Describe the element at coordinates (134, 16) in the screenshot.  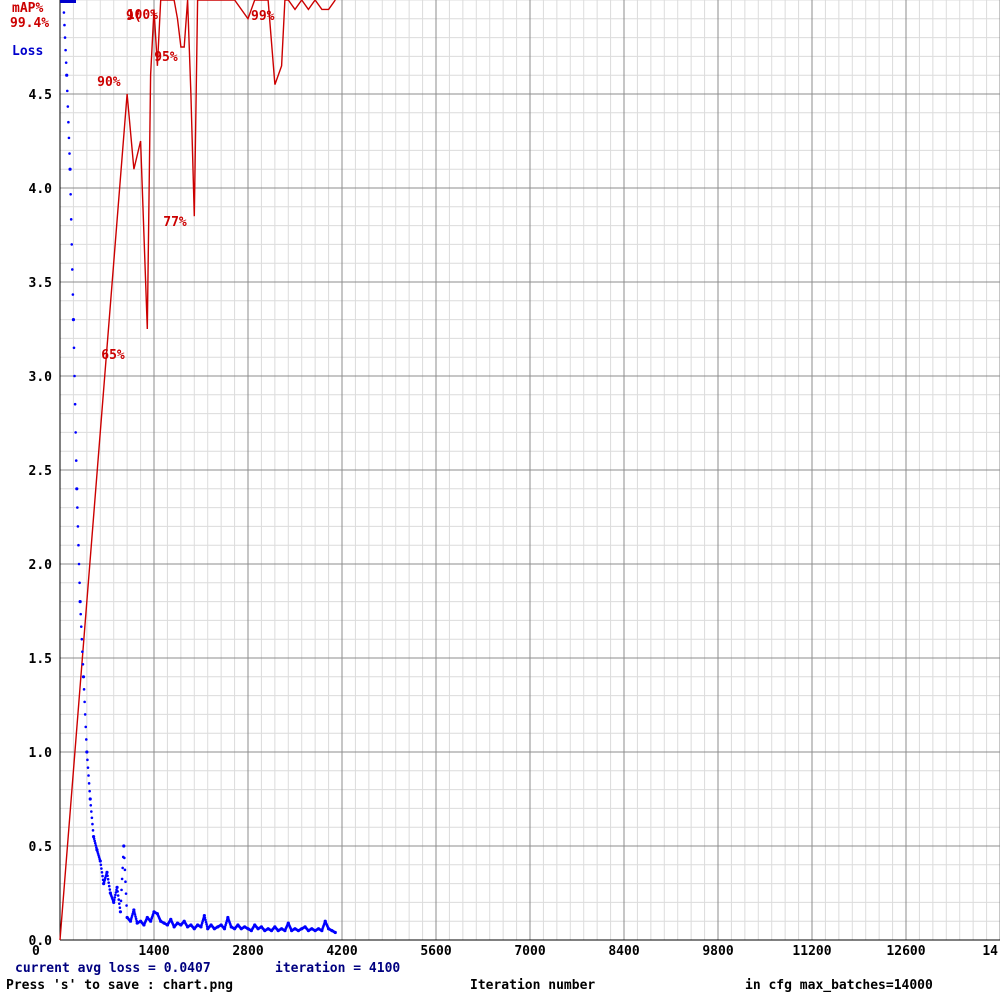
I see `map-annotation: 9(` at that location.